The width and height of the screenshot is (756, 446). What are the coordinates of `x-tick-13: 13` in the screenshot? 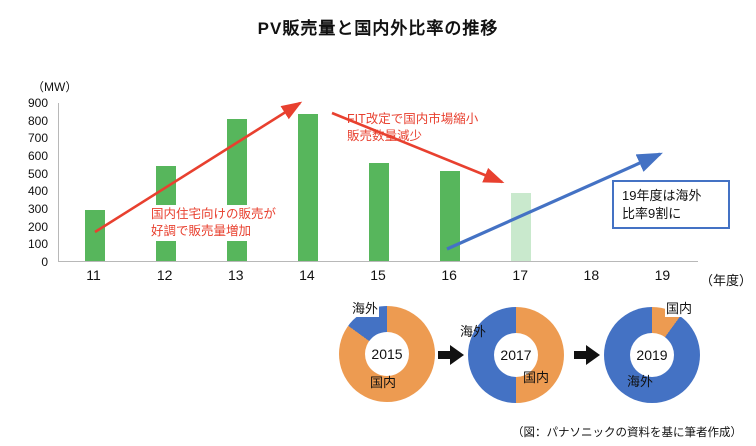 It's located at (235, 275).